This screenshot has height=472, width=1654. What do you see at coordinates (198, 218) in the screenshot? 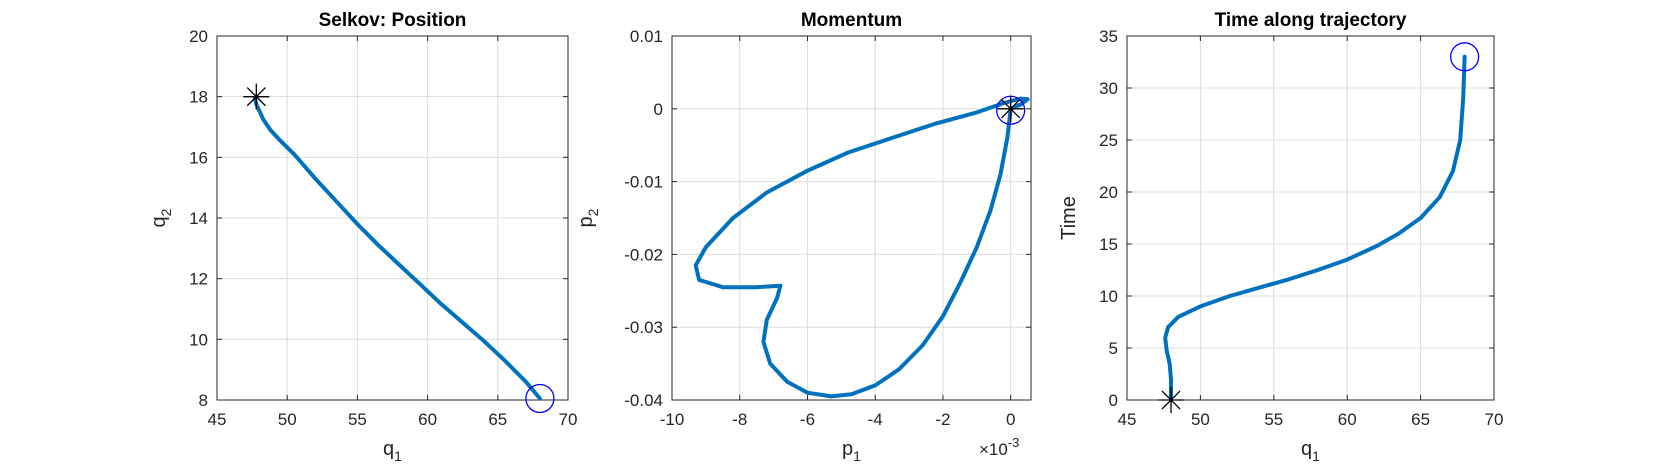
I see `y-tick-label: 14` at bounding box center [198, 218].